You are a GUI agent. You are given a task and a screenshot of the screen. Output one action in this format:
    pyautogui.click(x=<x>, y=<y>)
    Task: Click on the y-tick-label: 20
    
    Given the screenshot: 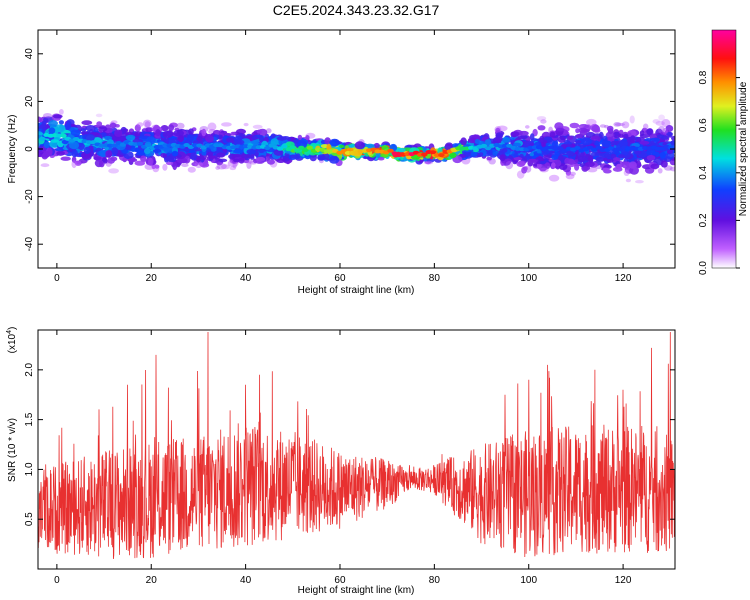 What is the action you would take?
    pyautogui.click(x=29, y=101)
    